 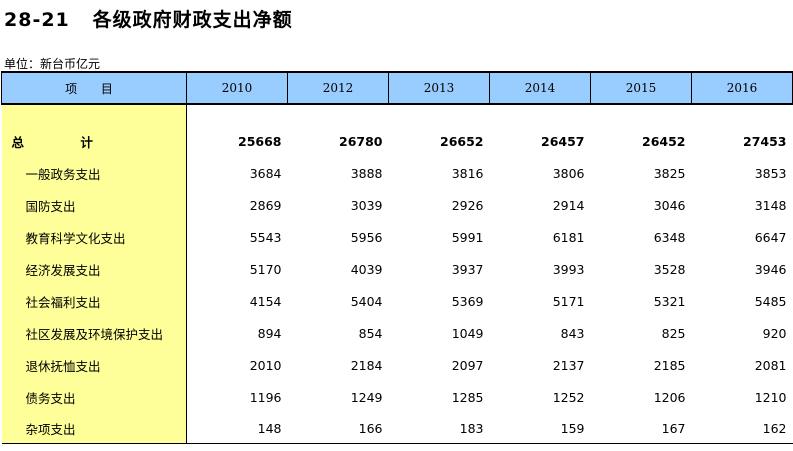 I want to click on table-row: 杂项支出 148 166 183 159 167 162, so click(x=397, y=428).